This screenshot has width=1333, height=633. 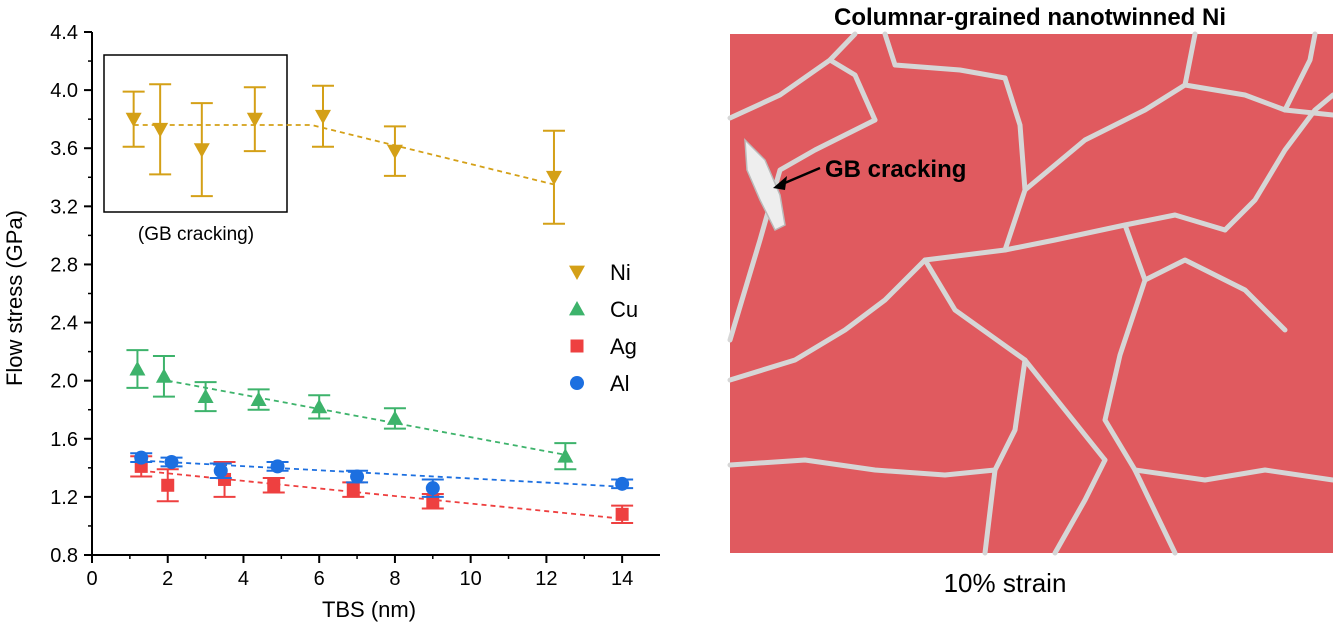 I want to click on x-tick-label: 8, so click(x=394, y=579).